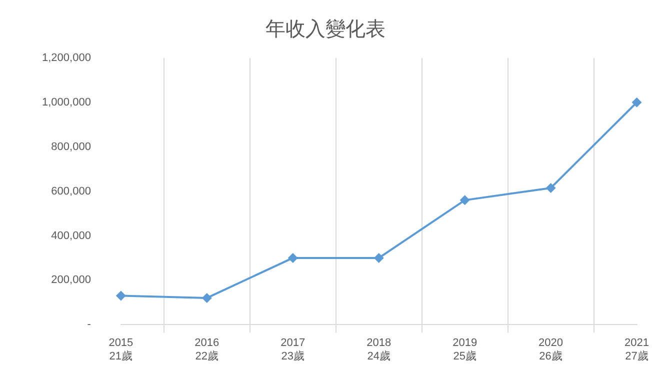  Describe the element at coordinates (465, 349) in the screenshot. I see `x-tick-label: 2019 25歲` at that location.